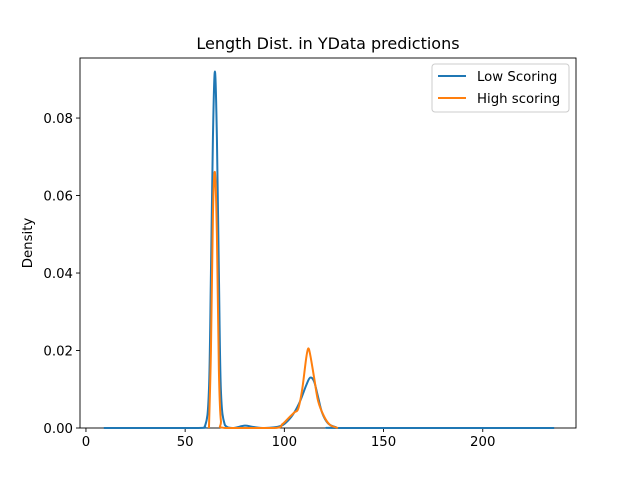 The width and height of the screenshot is (640, 480). Describe the element at coordinates (86, 442) in the screenshot. I see `x-tick-label: 0` at that location.